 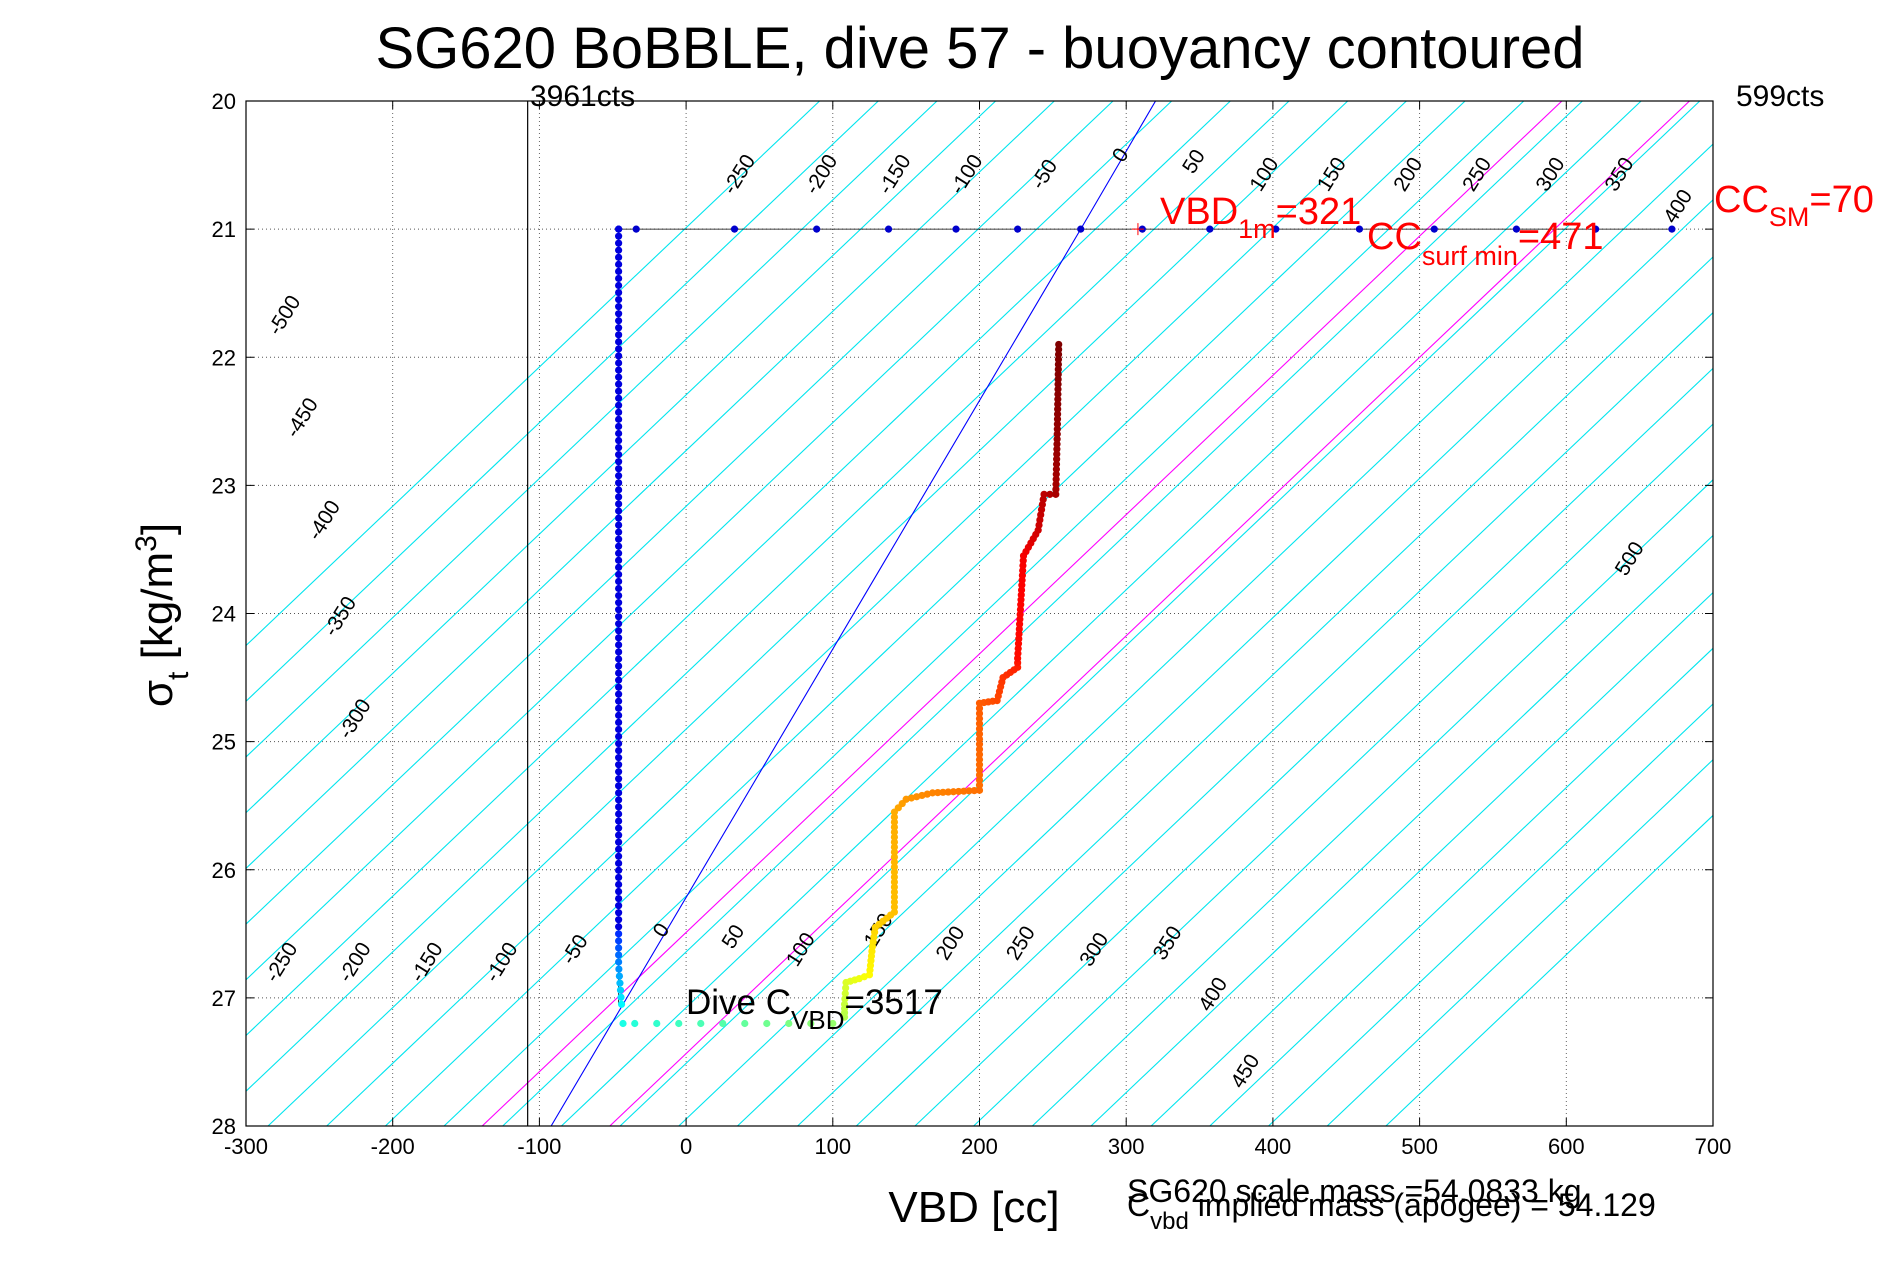 What do you see at coordinates (539, 1146) in the screenshot?
I see `x-tick-label: -100` at bounding box center [539, 1146].